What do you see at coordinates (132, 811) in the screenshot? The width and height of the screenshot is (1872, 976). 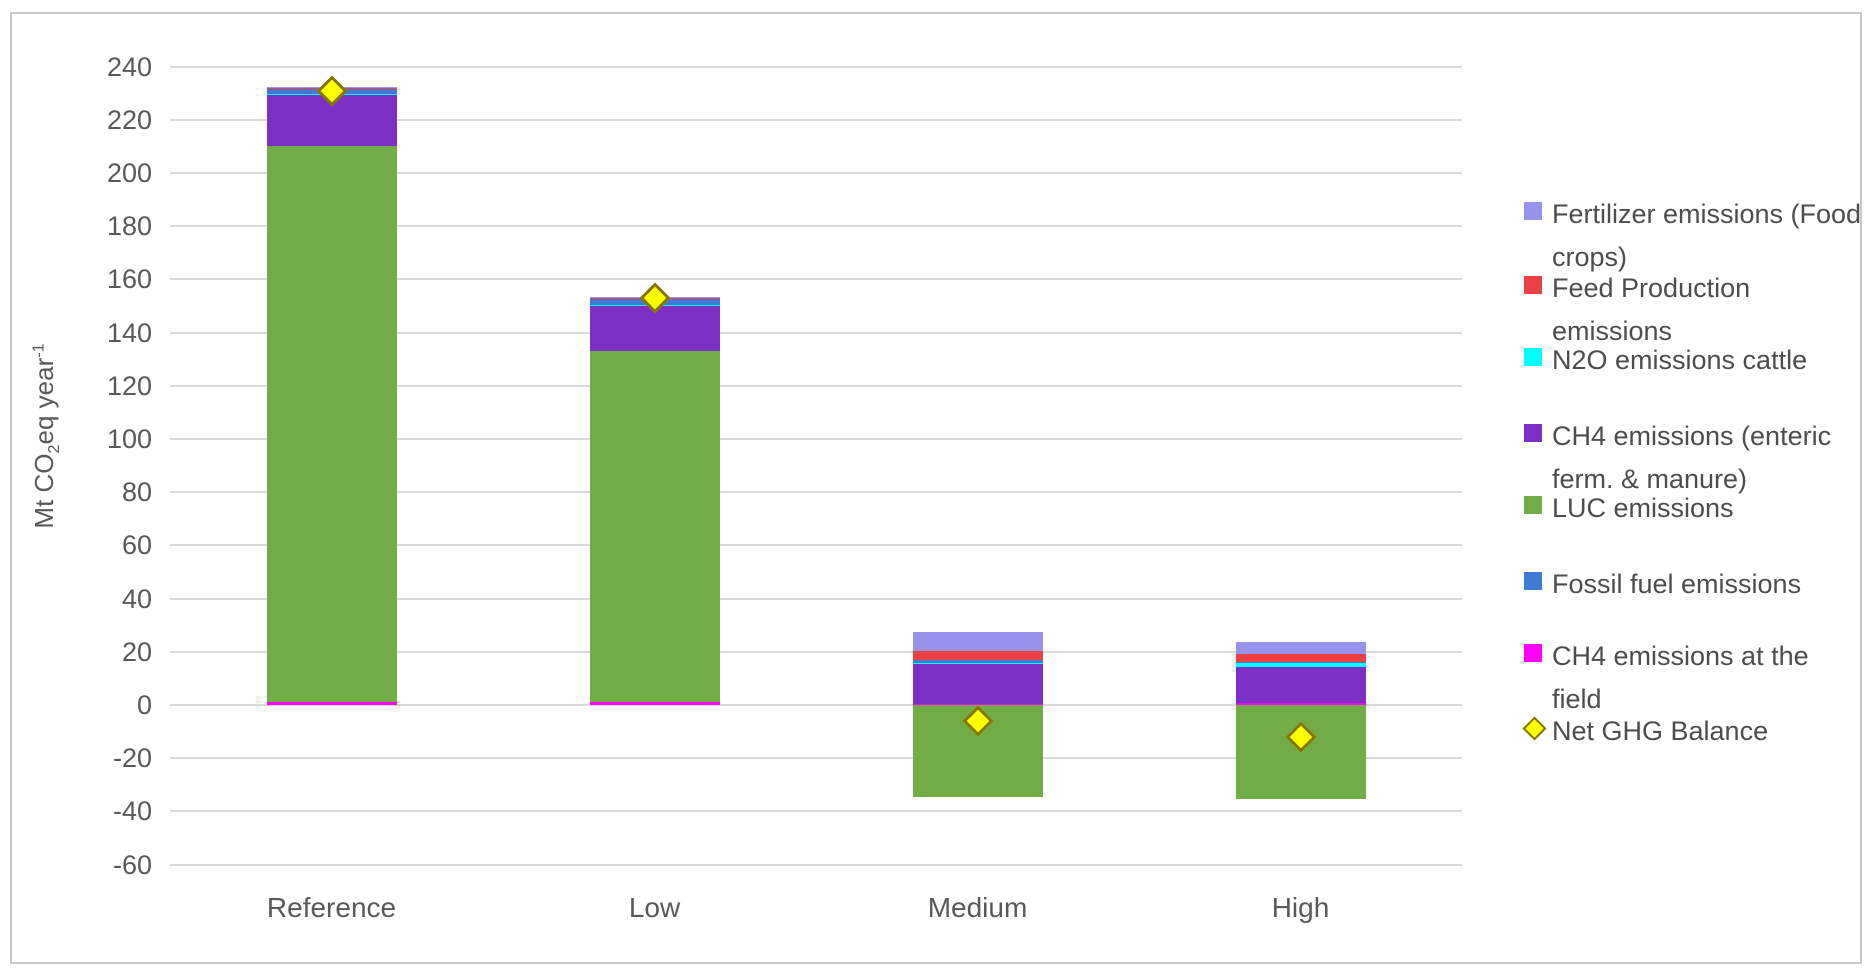 I see `y-tick-label: -40` at bounding box center [132, 811].